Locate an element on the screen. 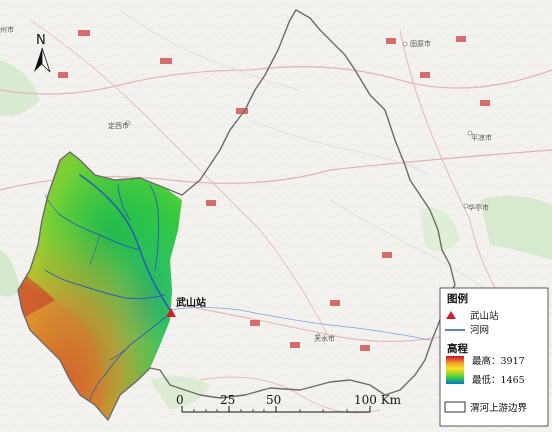 Image resolution: width=552 pixels, height=432 pixels. legend-elevation-min: 最低：1465 is located at coordinates (498, 380).